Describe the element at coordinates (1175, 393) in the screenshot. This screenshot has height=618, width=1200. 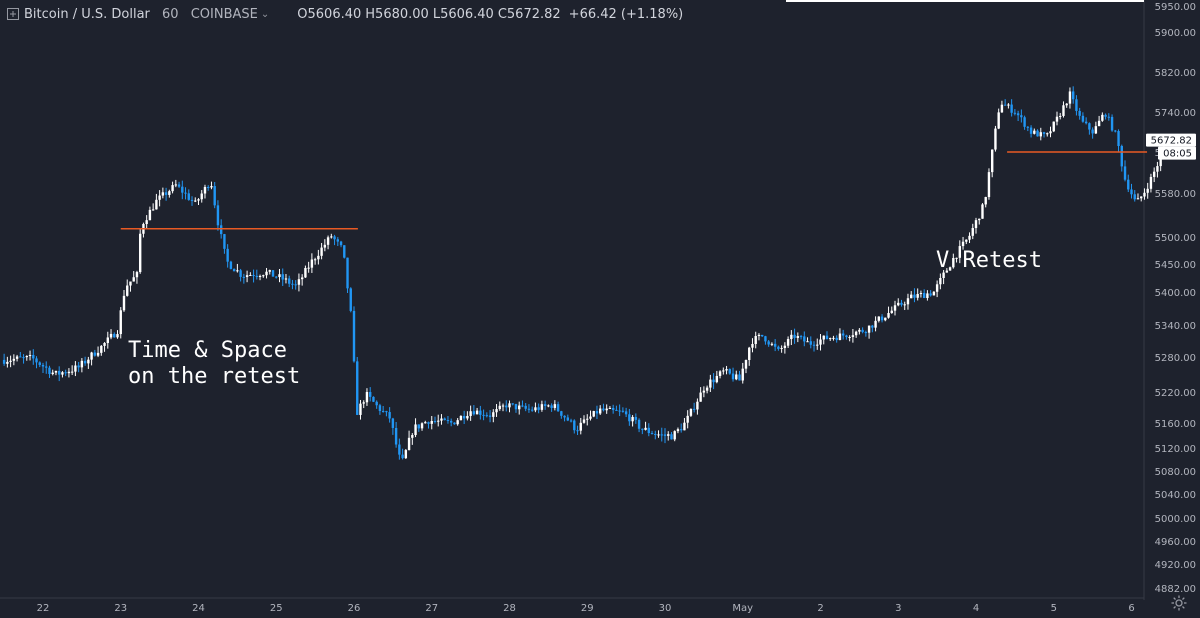
I see `price-tick-label: 5220.00` at that location.